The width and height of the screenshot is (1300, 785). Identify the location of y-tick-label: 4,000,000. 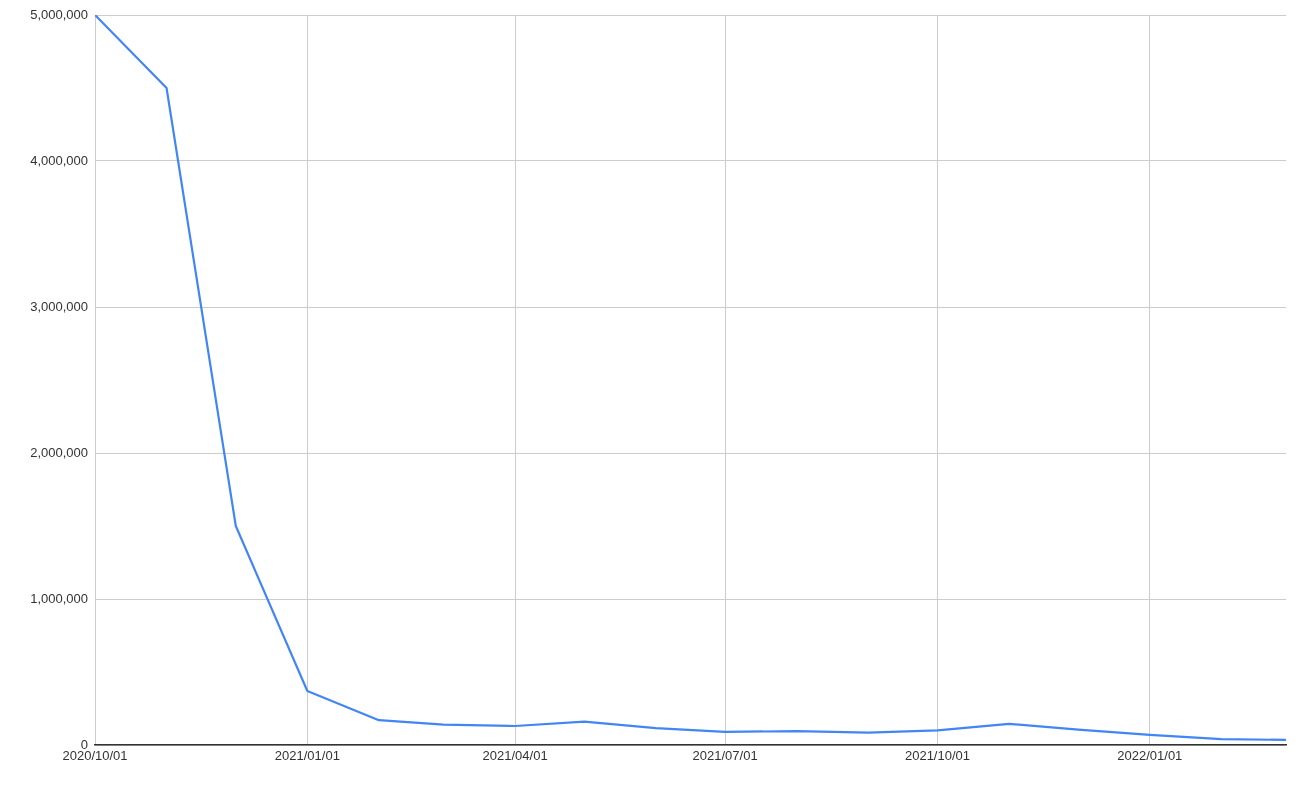
(59, 160).